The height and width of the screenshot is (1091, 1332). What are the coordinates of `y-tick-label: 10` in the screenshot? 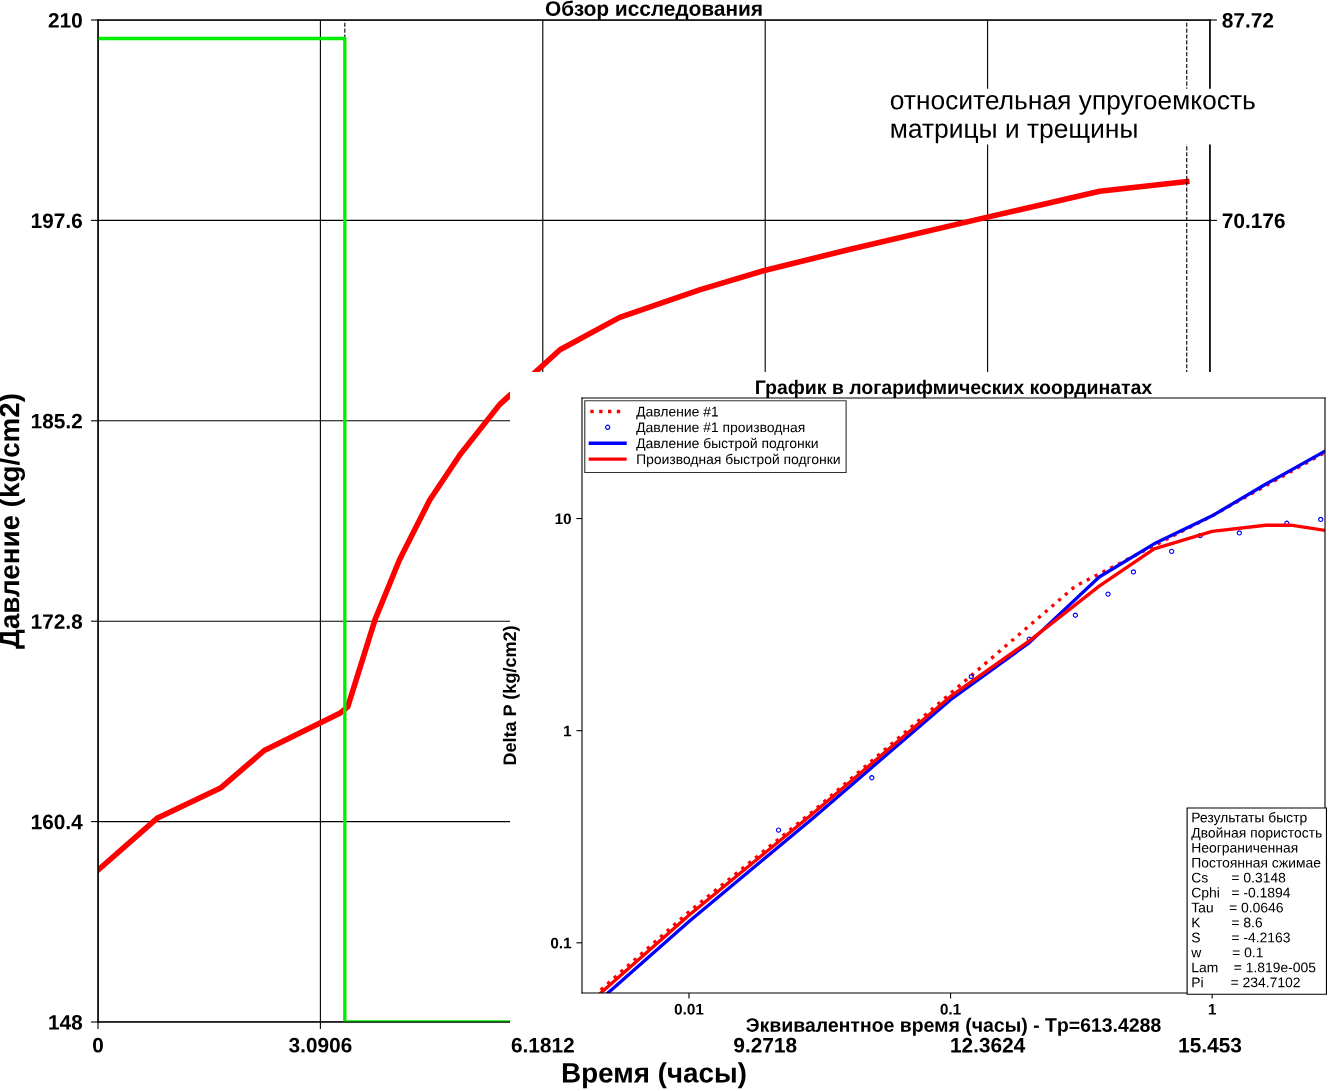 It's located at (563, 519).